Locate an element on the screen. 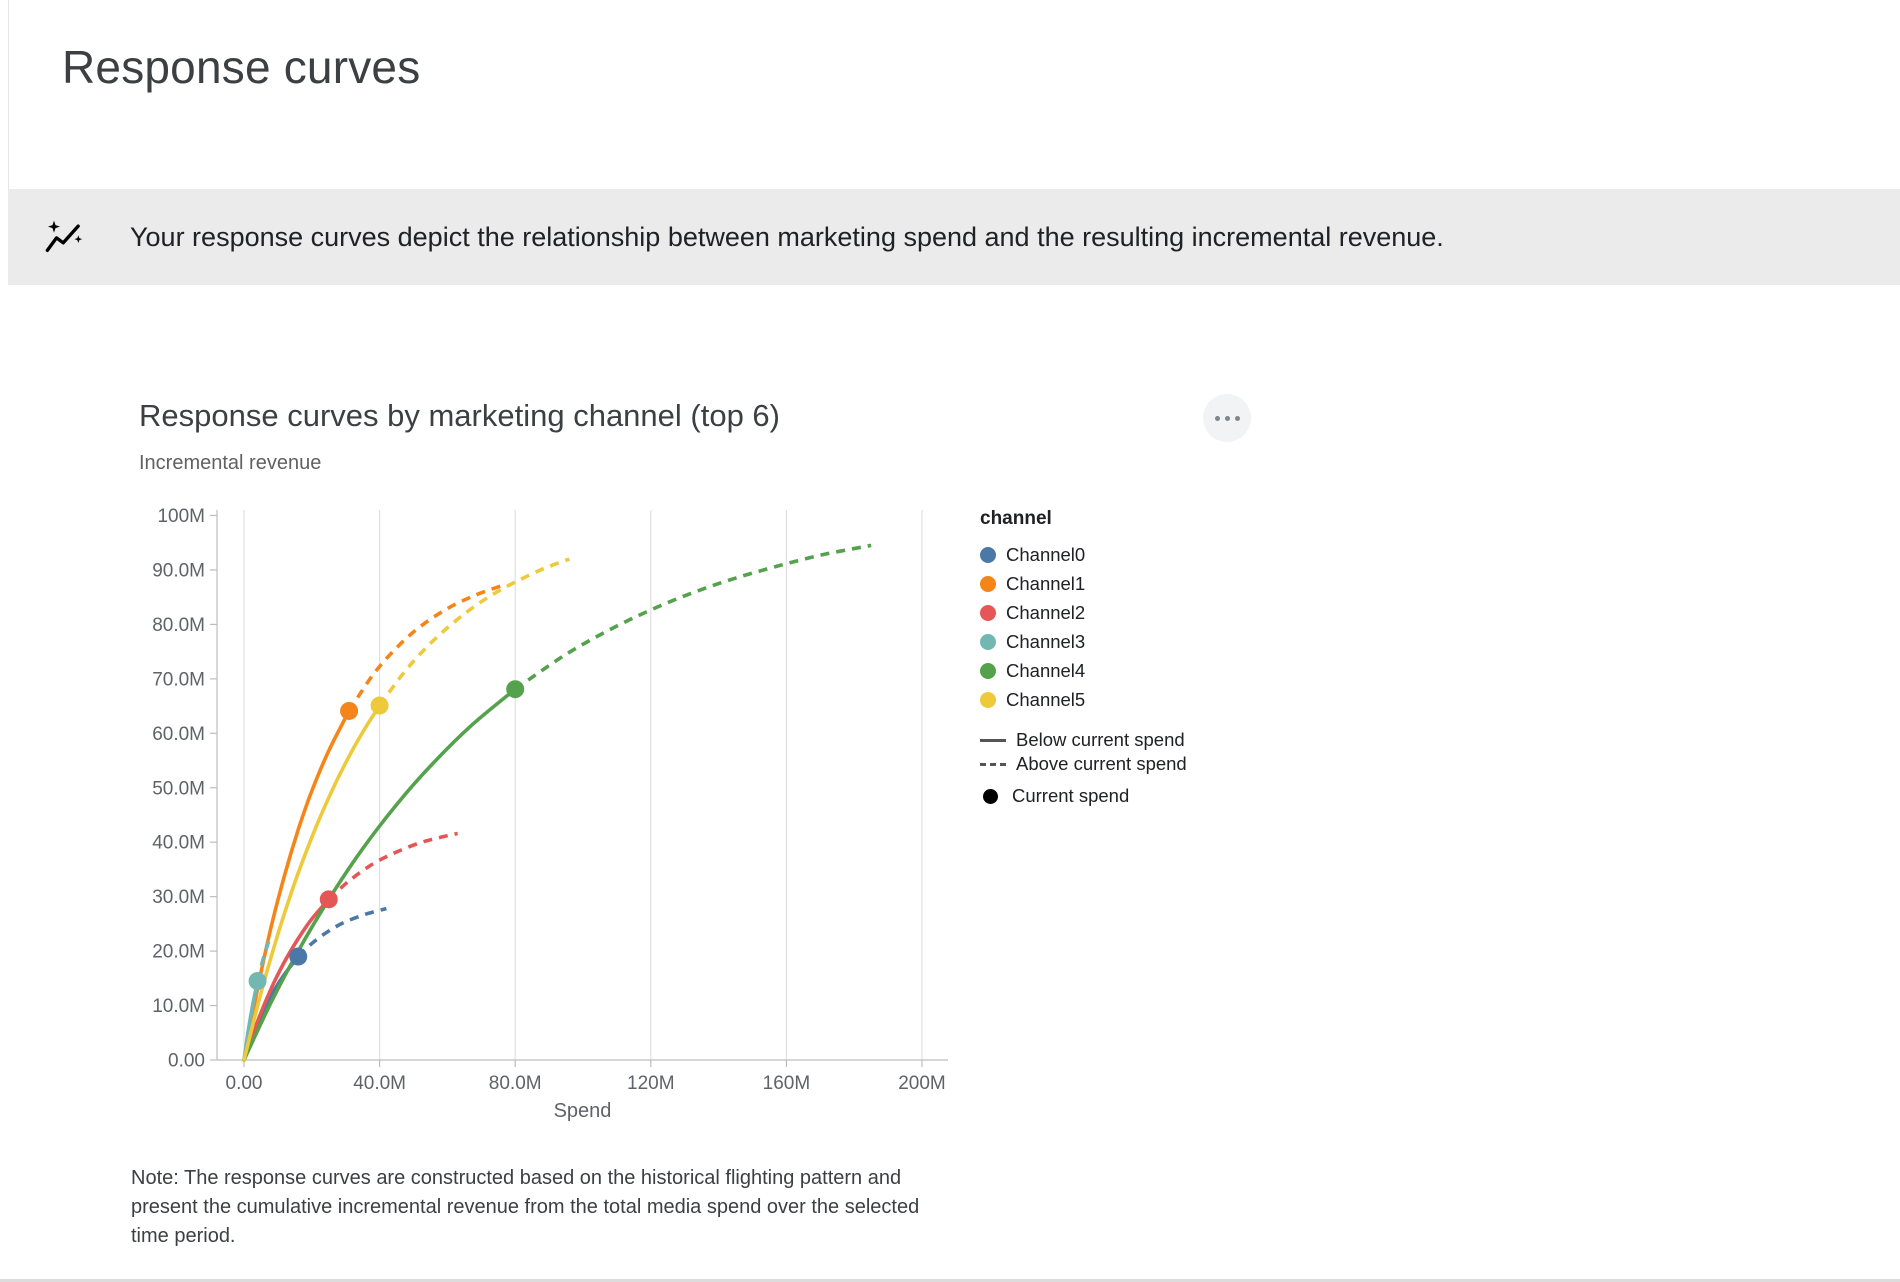  page-title: Response curves is located at coordinates (241, 67).